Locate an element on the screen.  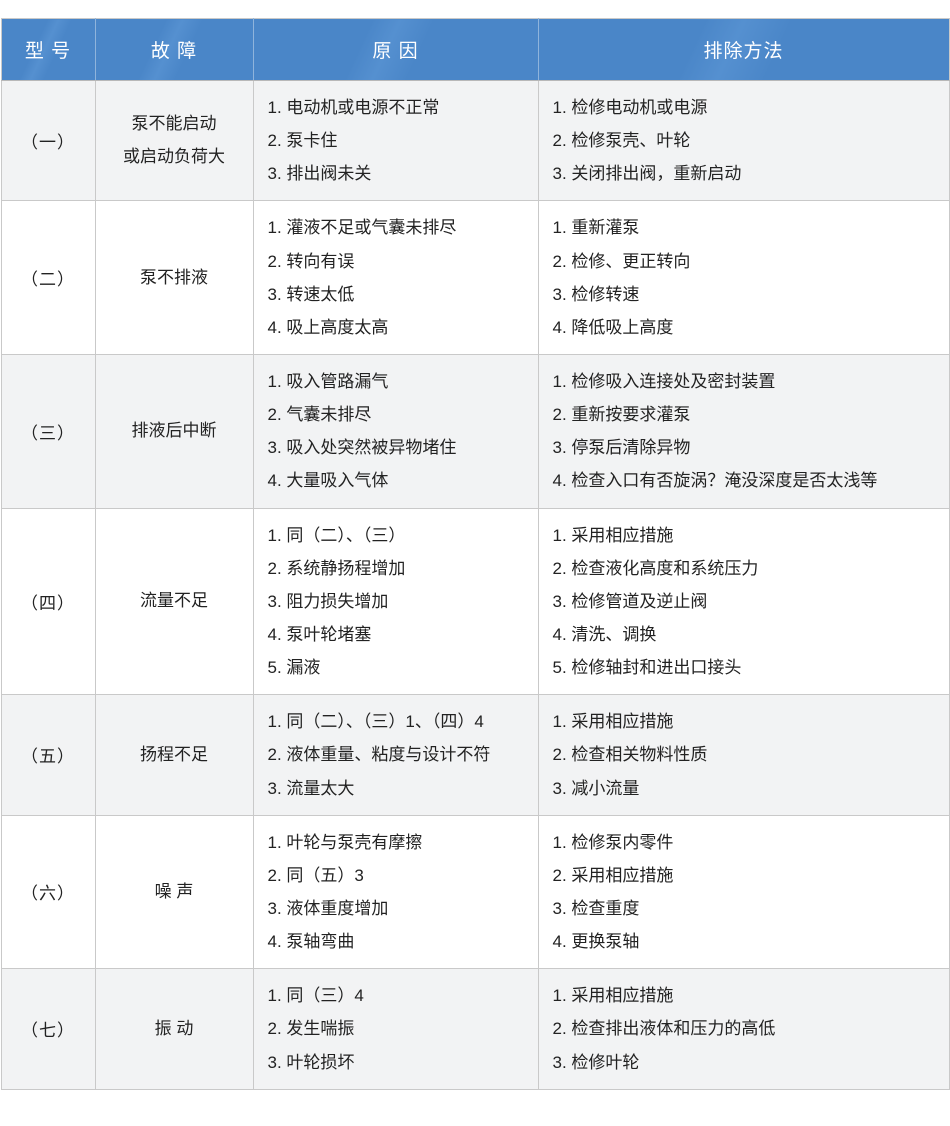
cell-fault: 振 动 is located at coordinates (174, 1029).